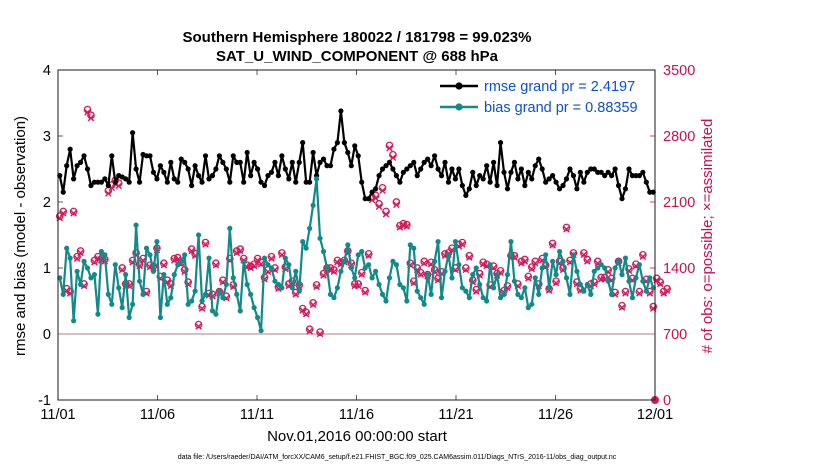 The image size is (830, 470). What do you see at coordinates (667, 401) in the screenshot?
I see `y-right-tick-label: 0` at bounding box center [667, 401].